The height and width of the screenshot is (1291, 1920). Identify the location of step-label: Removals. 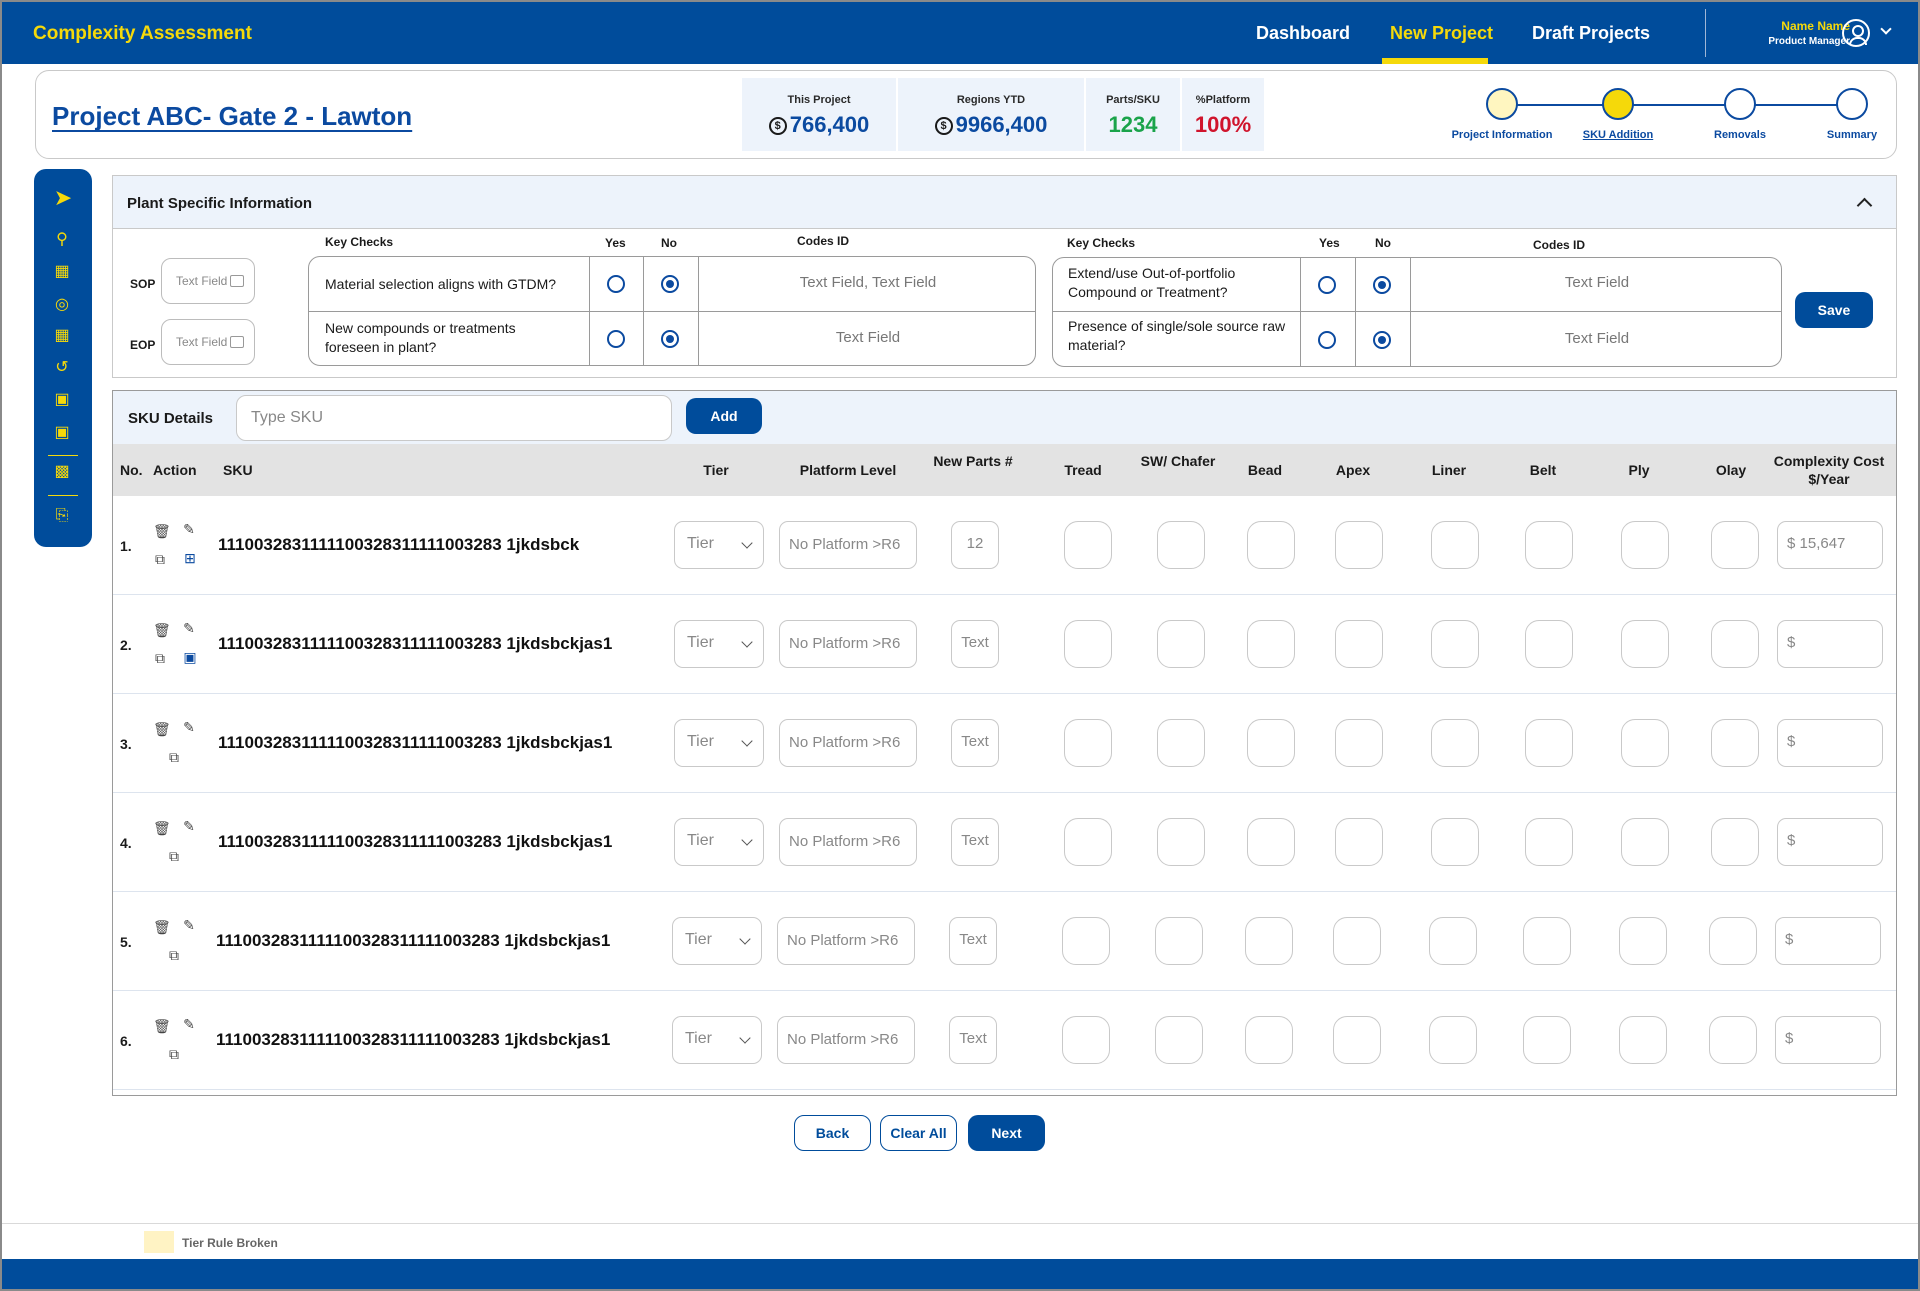
(1740, 135).